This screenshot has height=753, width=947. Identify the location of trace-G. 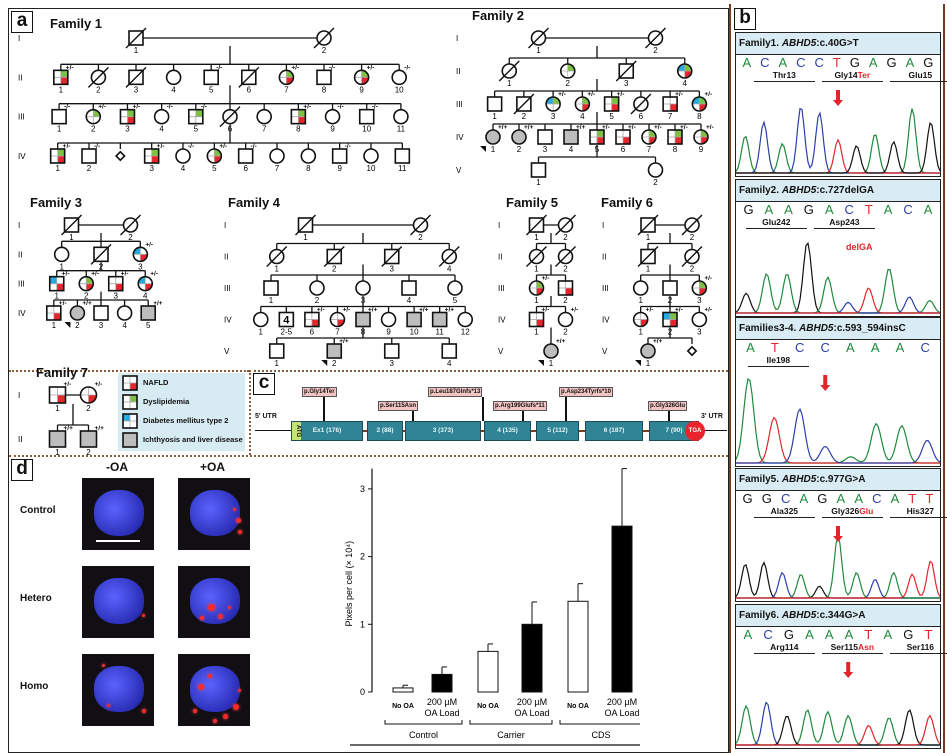
(838, 727).